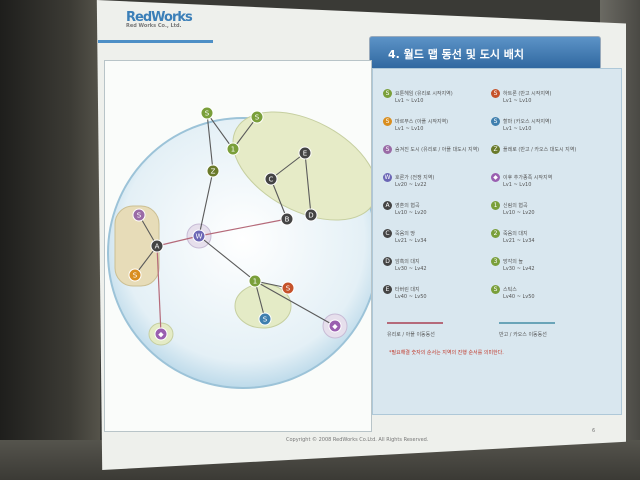 The height and width of the screenshot is (480, 640). What do you see at coordinates (547, 96) in the screenshot?
I see `legend-item: S 하트론 (반고 시작지역) Lv1 ~ Lv10` at bounding box center [547, 96].